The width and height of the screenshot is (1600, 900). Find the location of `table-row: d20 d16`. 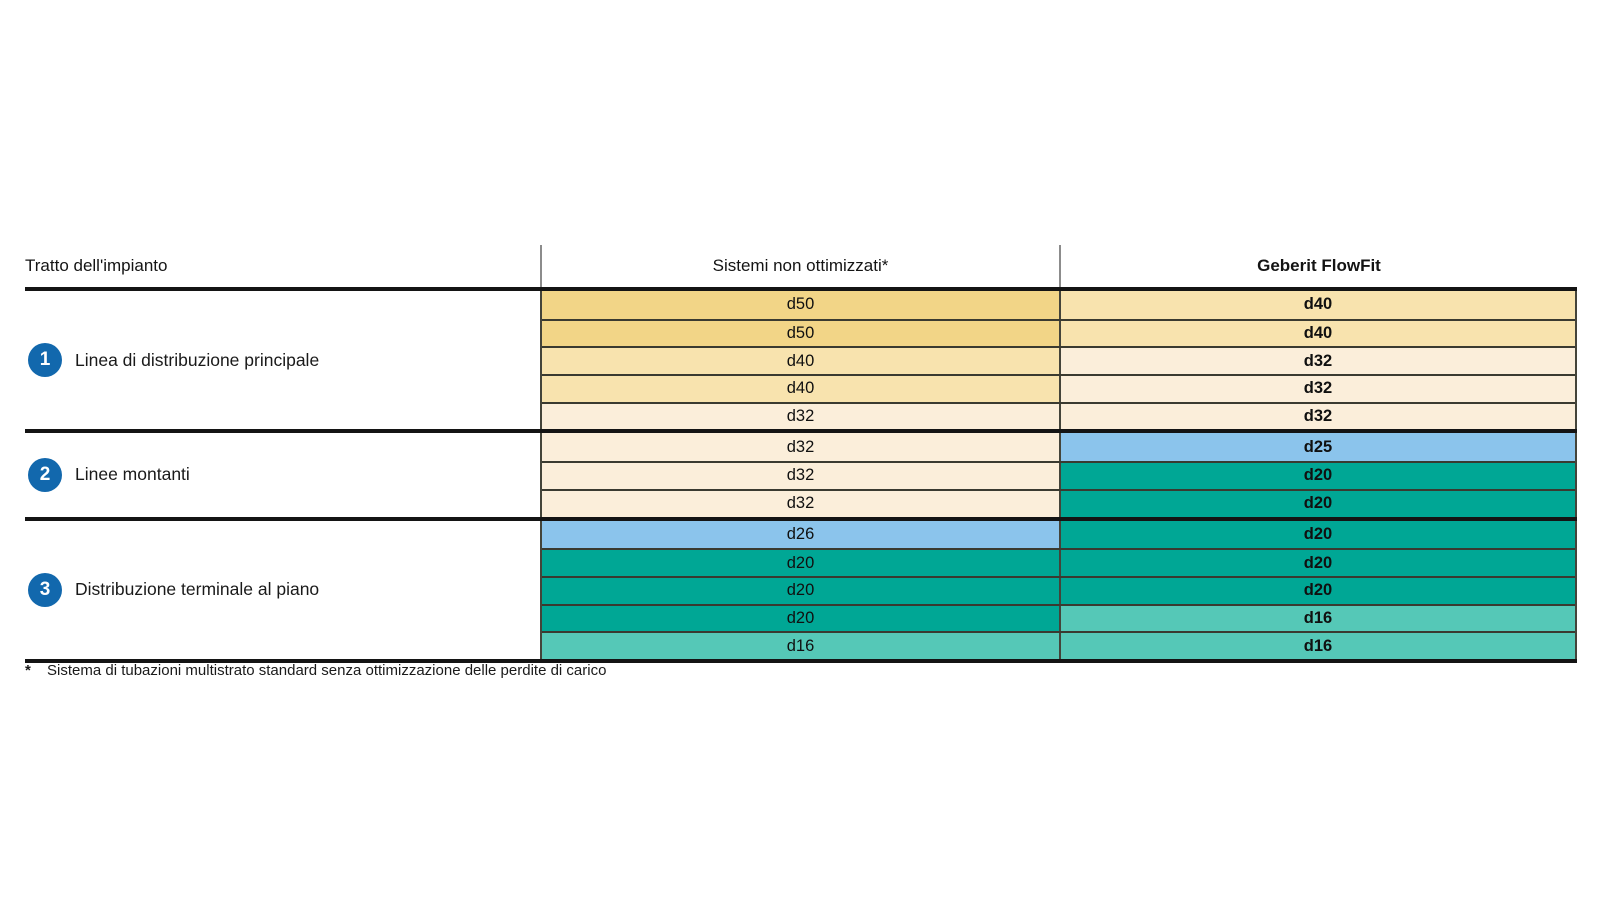

table-row: d20 d16 is located at coordinates (1058, 617).